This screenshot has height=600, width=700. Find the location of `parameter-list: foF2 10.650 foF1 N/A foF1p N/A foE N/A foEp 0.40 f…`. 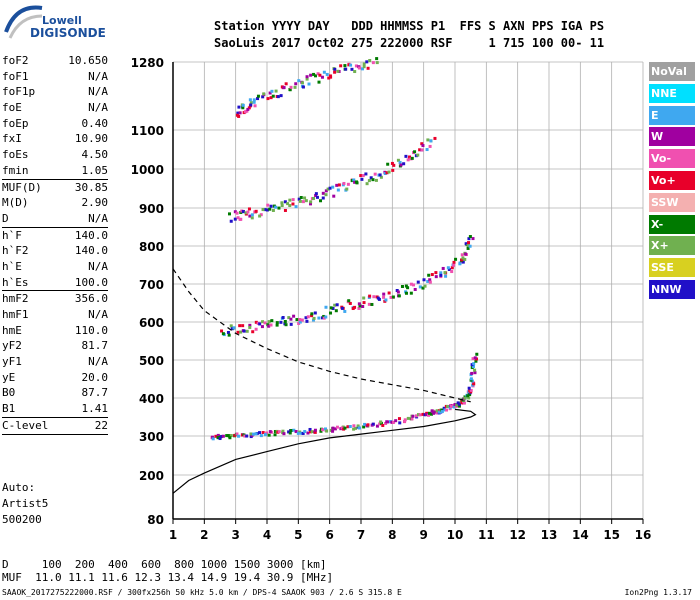

parameter-list: foF2 10.650 foF1 N/A foF1p N/A foE N/A foEp 0.40 f… is located at coordinates (55, 244).